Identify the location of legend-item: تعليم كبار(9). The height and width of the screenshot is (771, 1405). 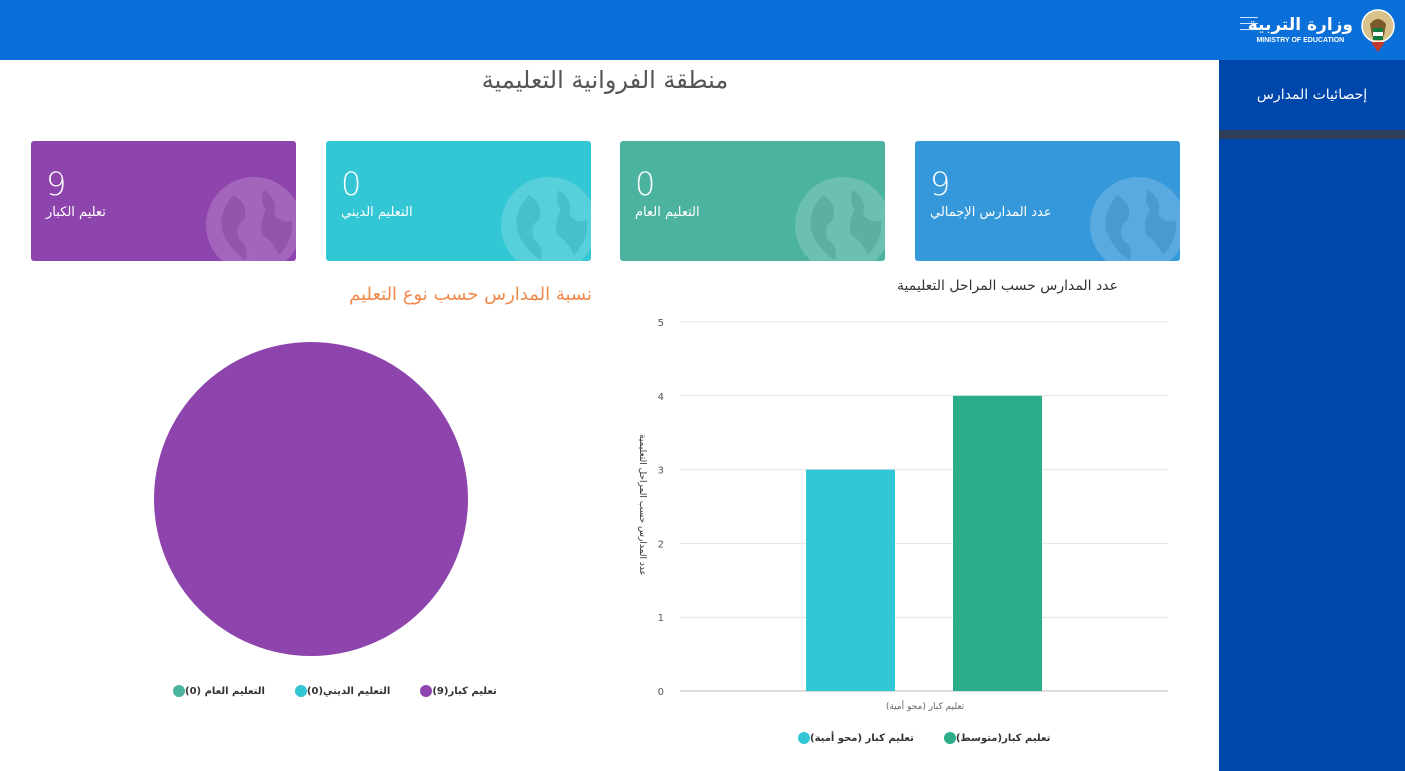
(455, 691).